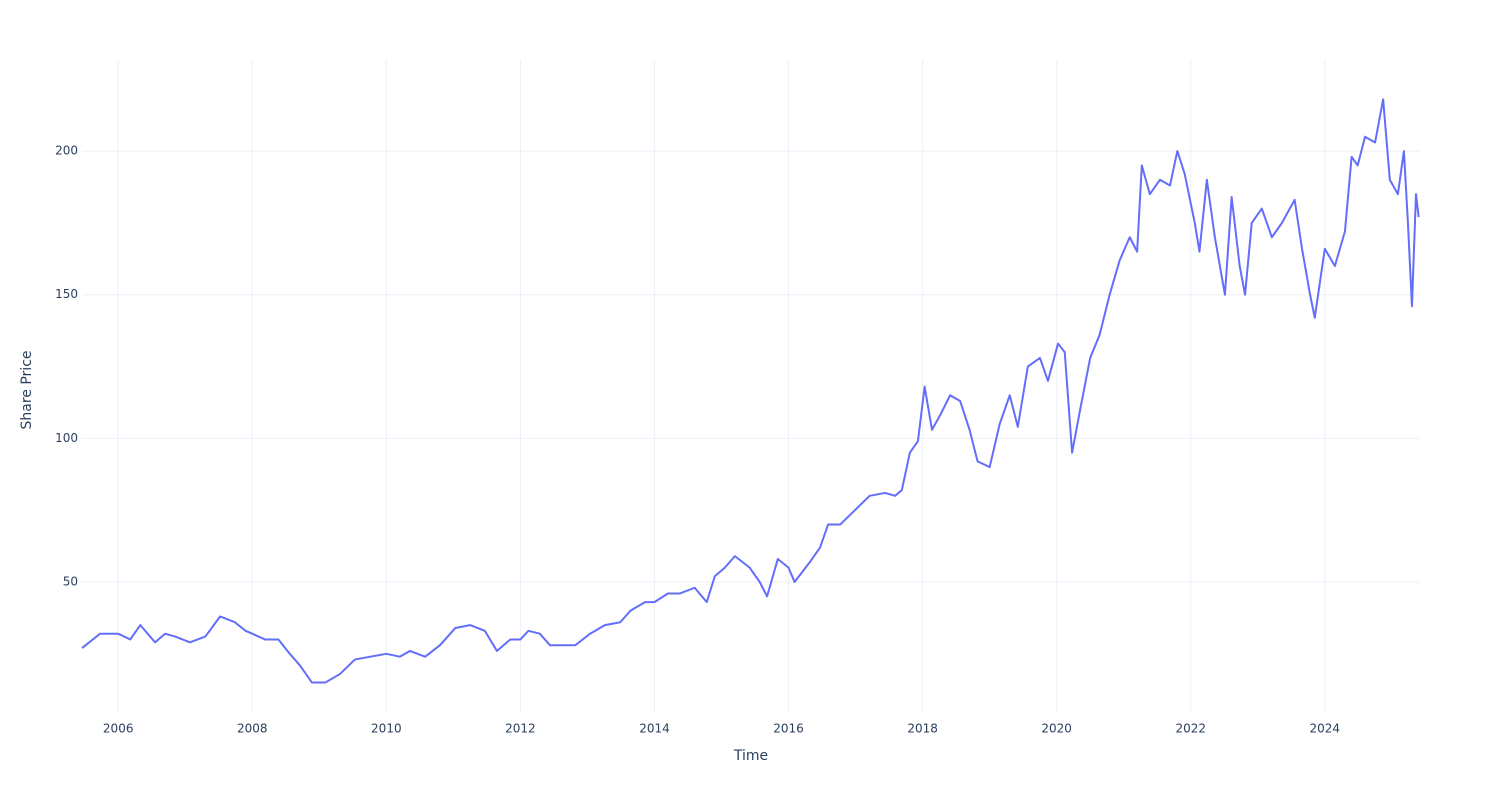 This screenshot has height=800, width=1500. I want to click on x-tick-label: 2014, so click(654, 729).